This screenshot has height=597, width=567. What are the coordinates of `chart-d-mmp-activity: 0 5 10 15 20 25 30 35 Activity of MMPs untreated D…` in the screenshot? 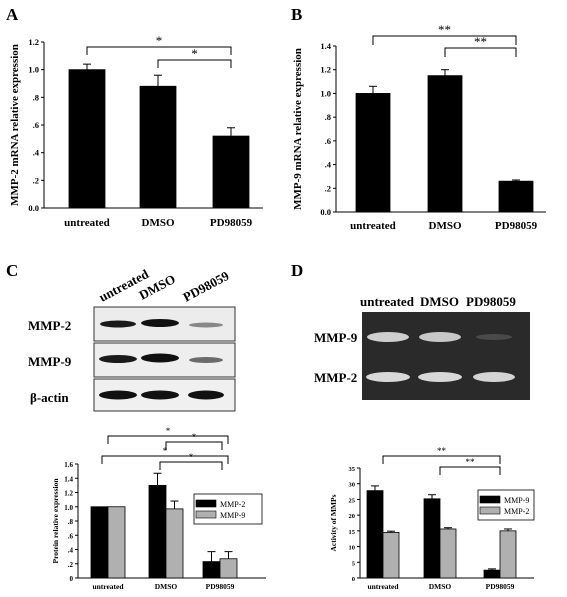 It's located at (432, 518).